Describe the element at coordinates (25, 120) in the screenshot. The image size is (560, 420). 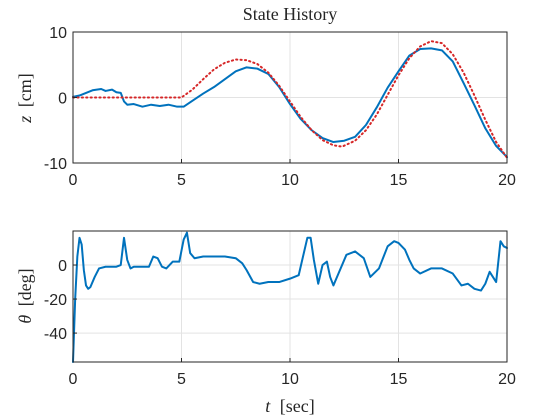
I see `z-y-axis-symbol: z` at that location.